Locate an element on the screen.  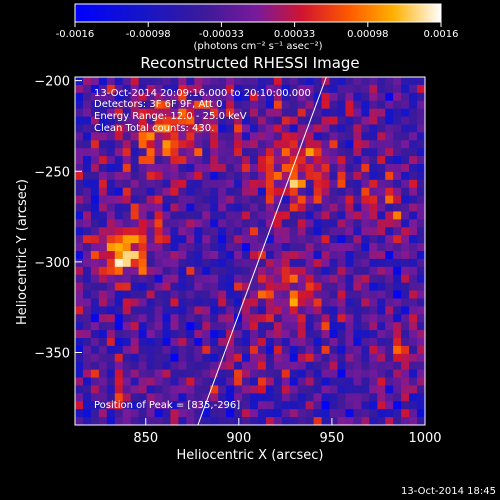
y-tick-label: −350 is located at coordinates (52, 354).